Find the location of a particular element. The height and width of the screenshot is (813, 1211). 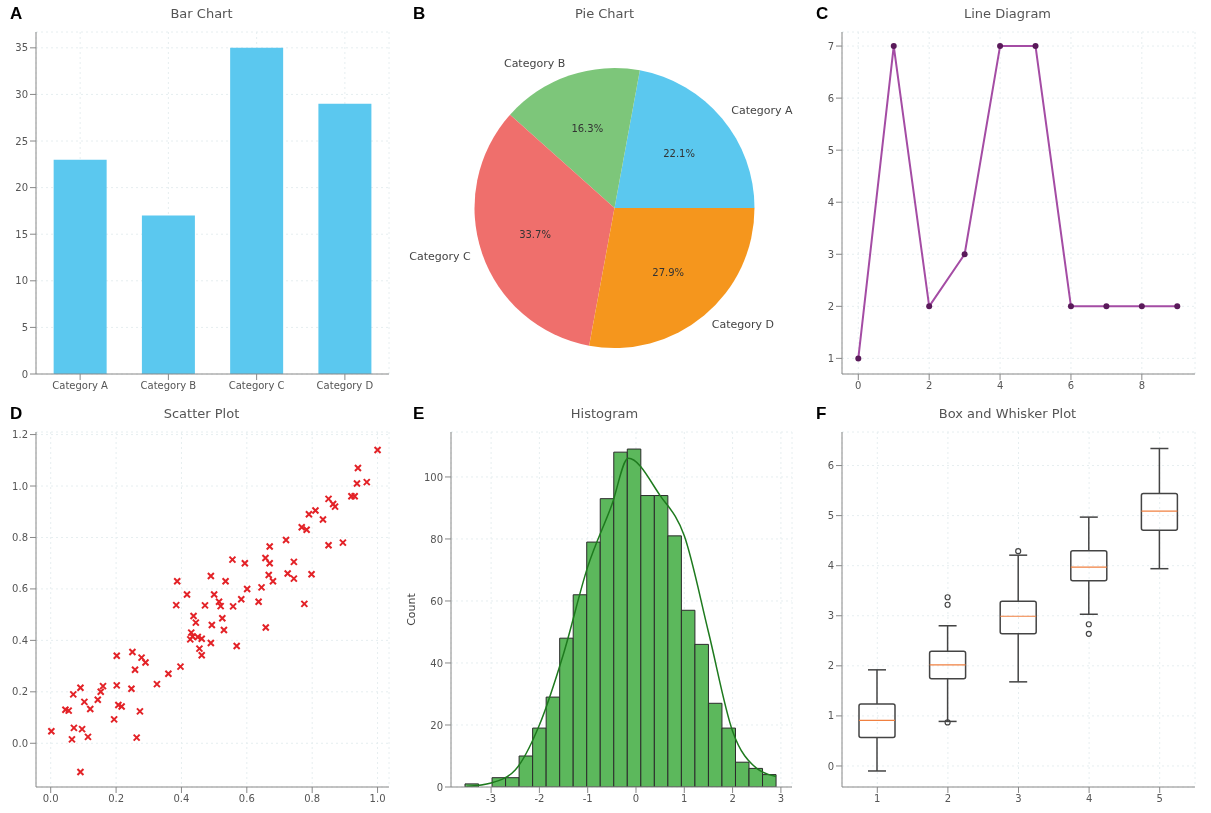

text: D is located at coordinates (16, 413).